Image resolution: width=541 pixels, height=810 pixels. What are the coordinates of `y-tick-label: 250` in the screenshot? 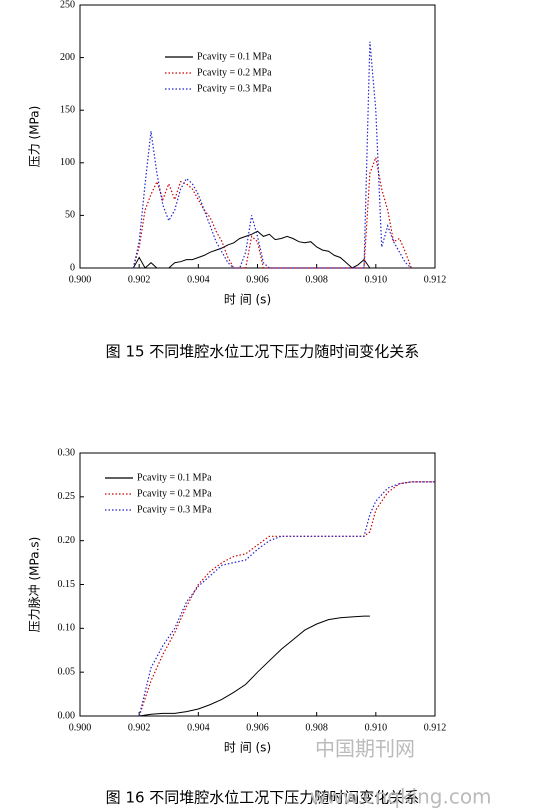 It's located at (67, 5).